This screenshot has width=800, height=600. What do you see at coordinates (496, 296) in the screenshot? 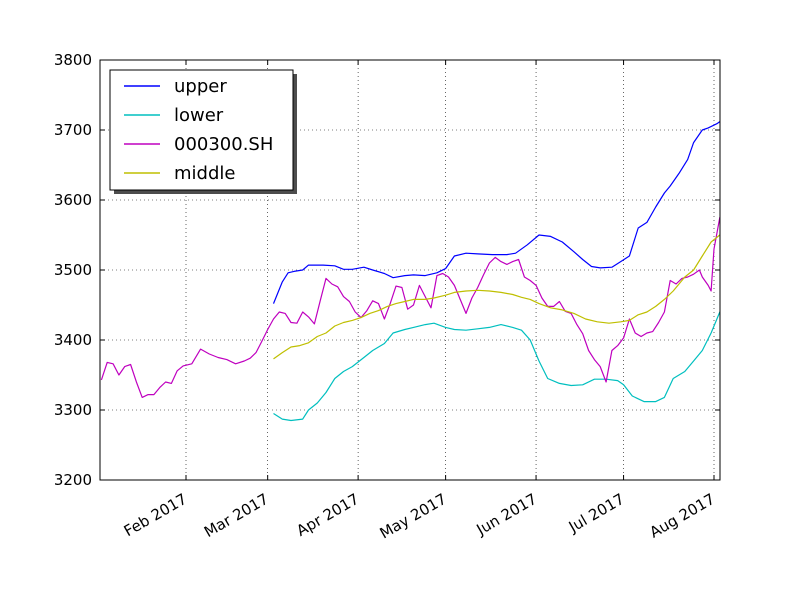
I see `series-line-middle` at bounding box center [496, 296].